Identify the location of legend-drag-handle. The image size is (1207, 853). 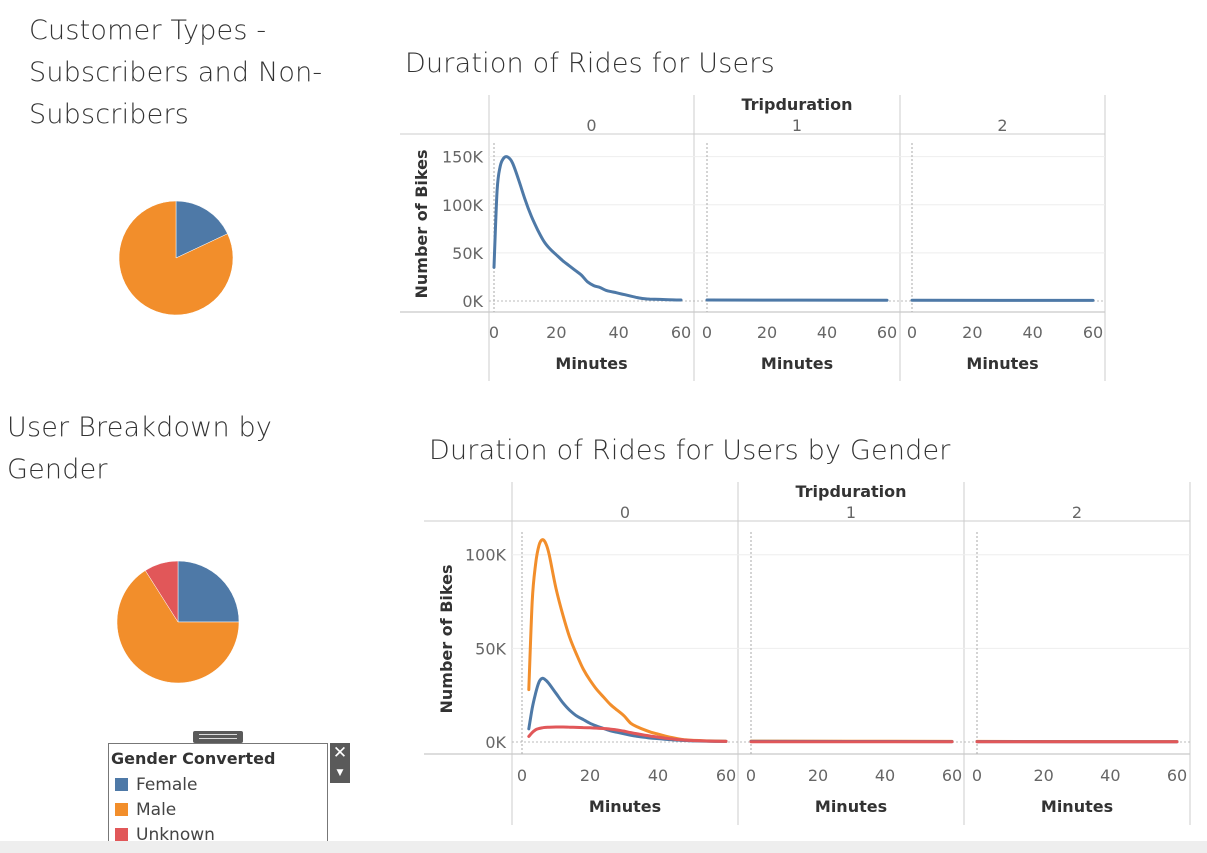
(218, 737).